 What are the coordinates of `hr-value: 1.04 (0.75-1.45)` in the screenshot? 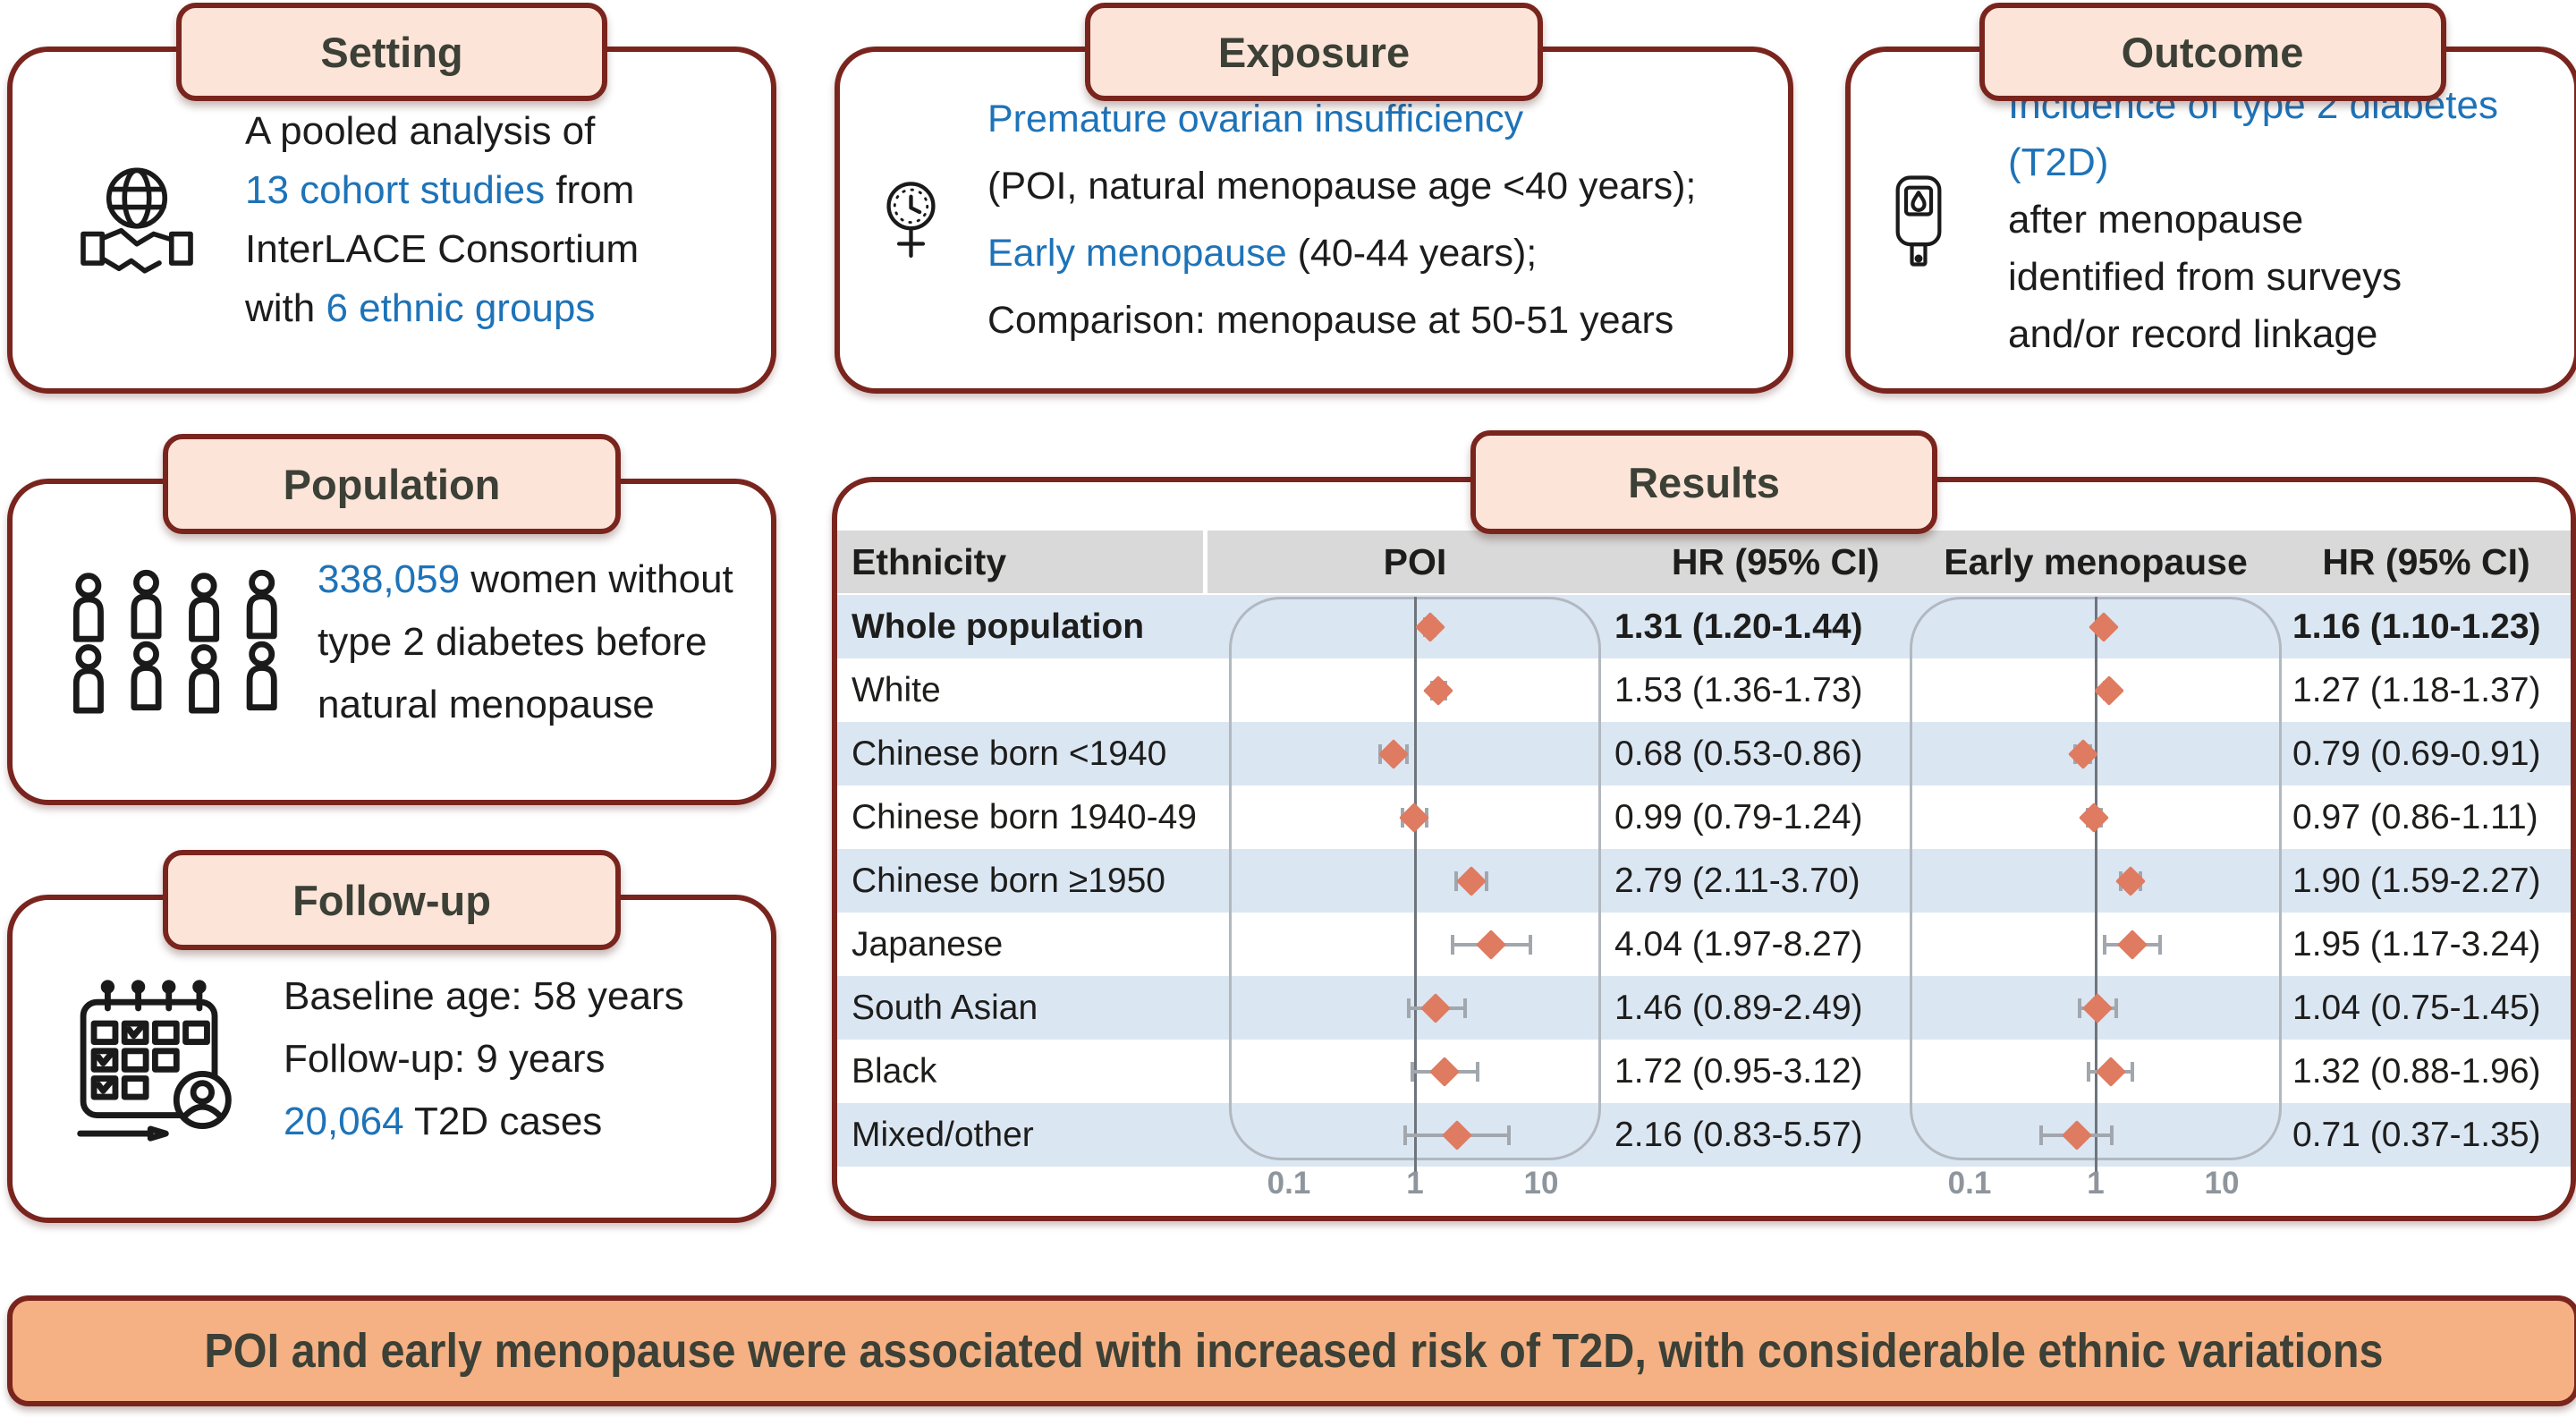 It's located at (2416, 1008).